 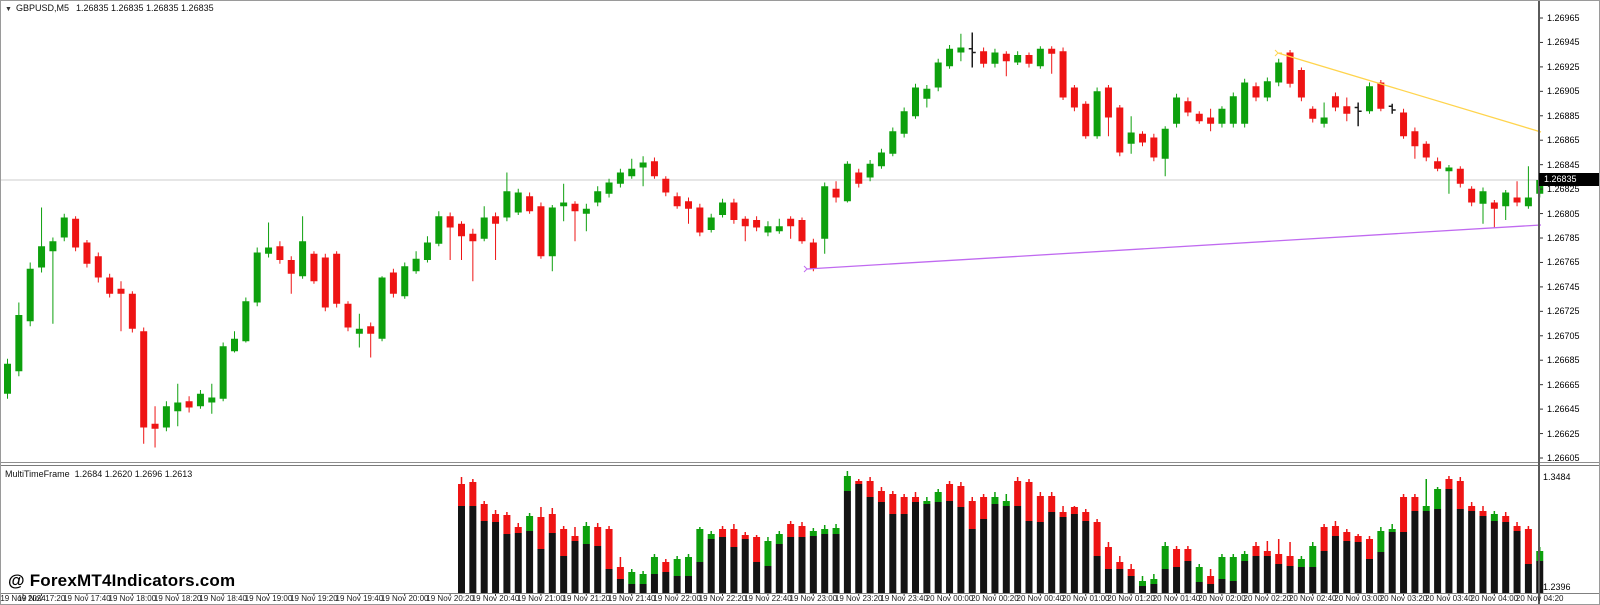 I want to click on pane-separator, so click(x=800, y=464).